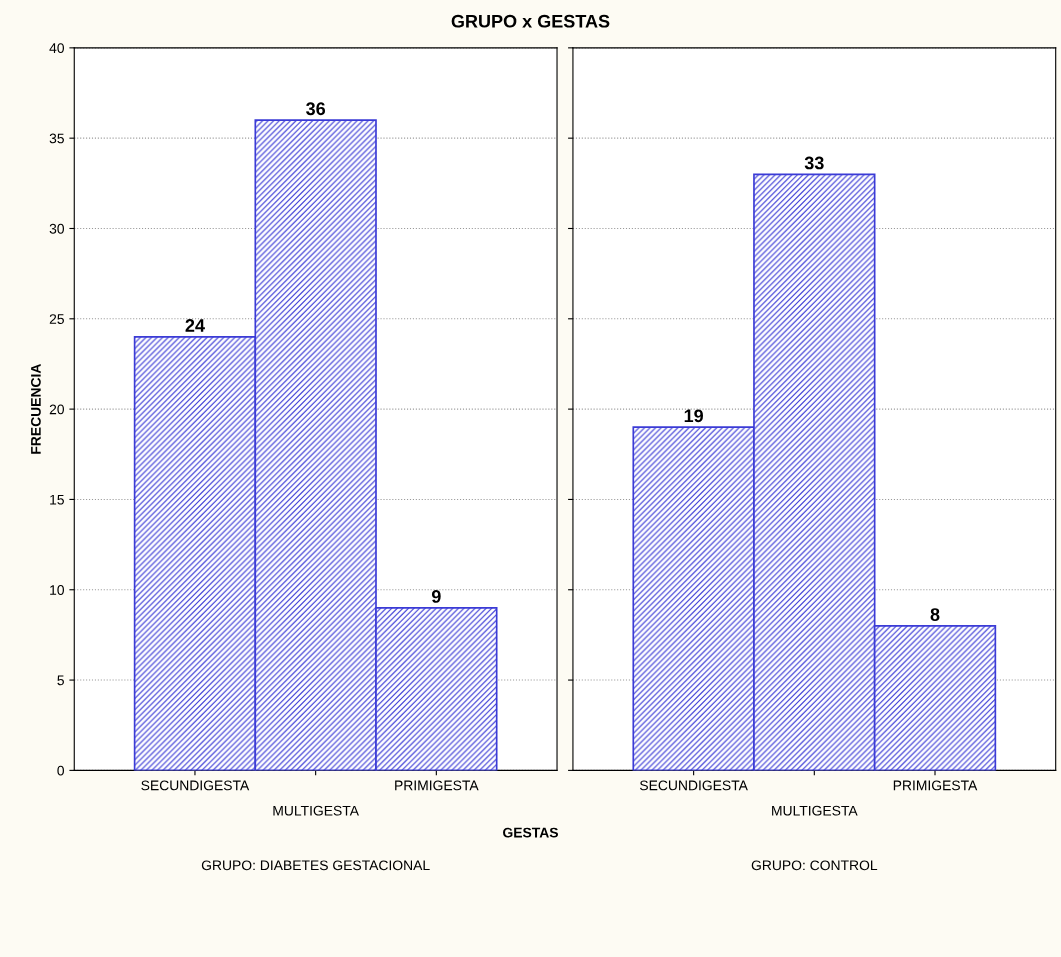 The width and height of the screenshot is (1061, 957). What do you see at coordinates (814, 865) in the screenshot?
I see `x-axis-title: GRUPO: CONTROL` at bounding box center [814, 865].